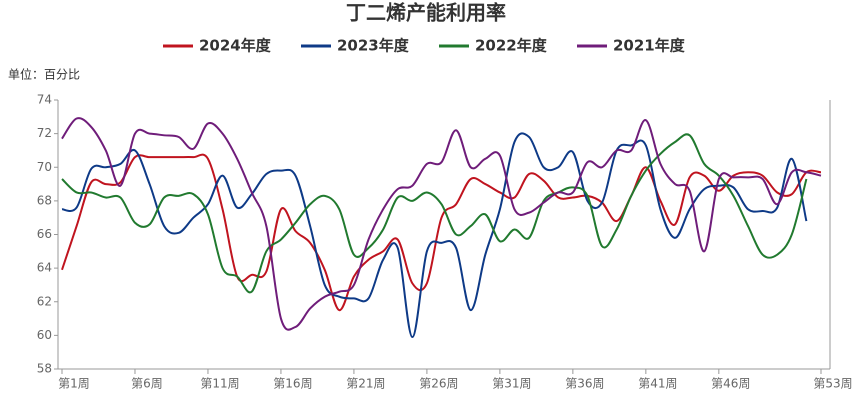  I want to click on y-tick-label: 58, so click(44, 369).